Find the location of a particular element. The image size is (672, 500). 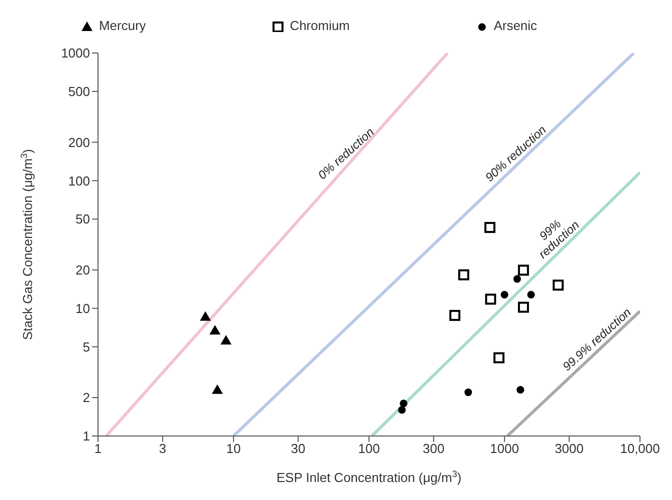

x-tick-label: 3 is located at coordinates (162, 448).